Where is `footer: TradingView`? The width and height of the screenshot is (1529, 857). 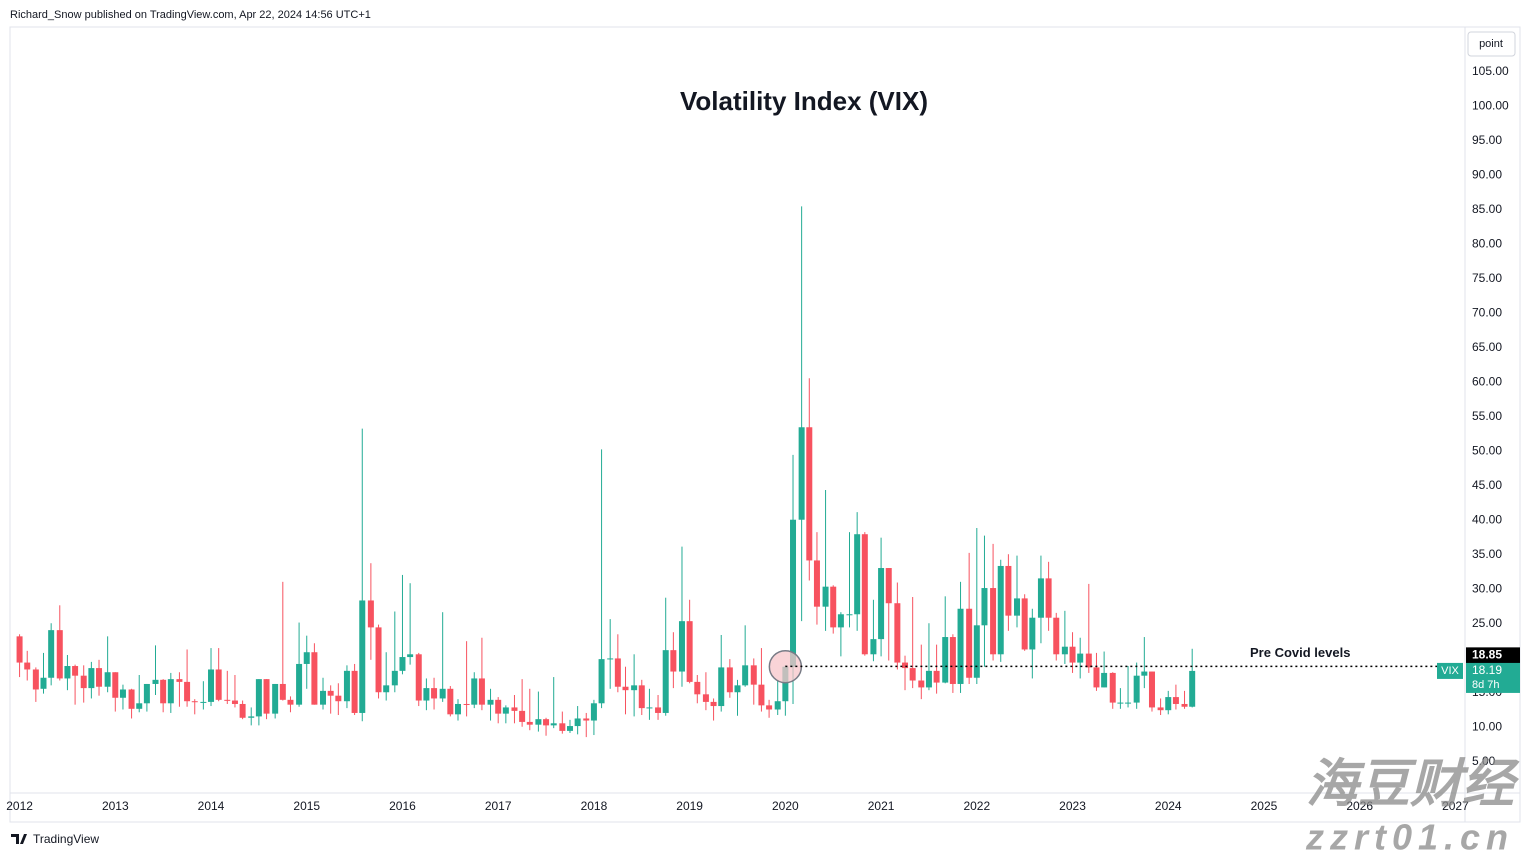
footer: TradingView is located at coordinates (55, 839).